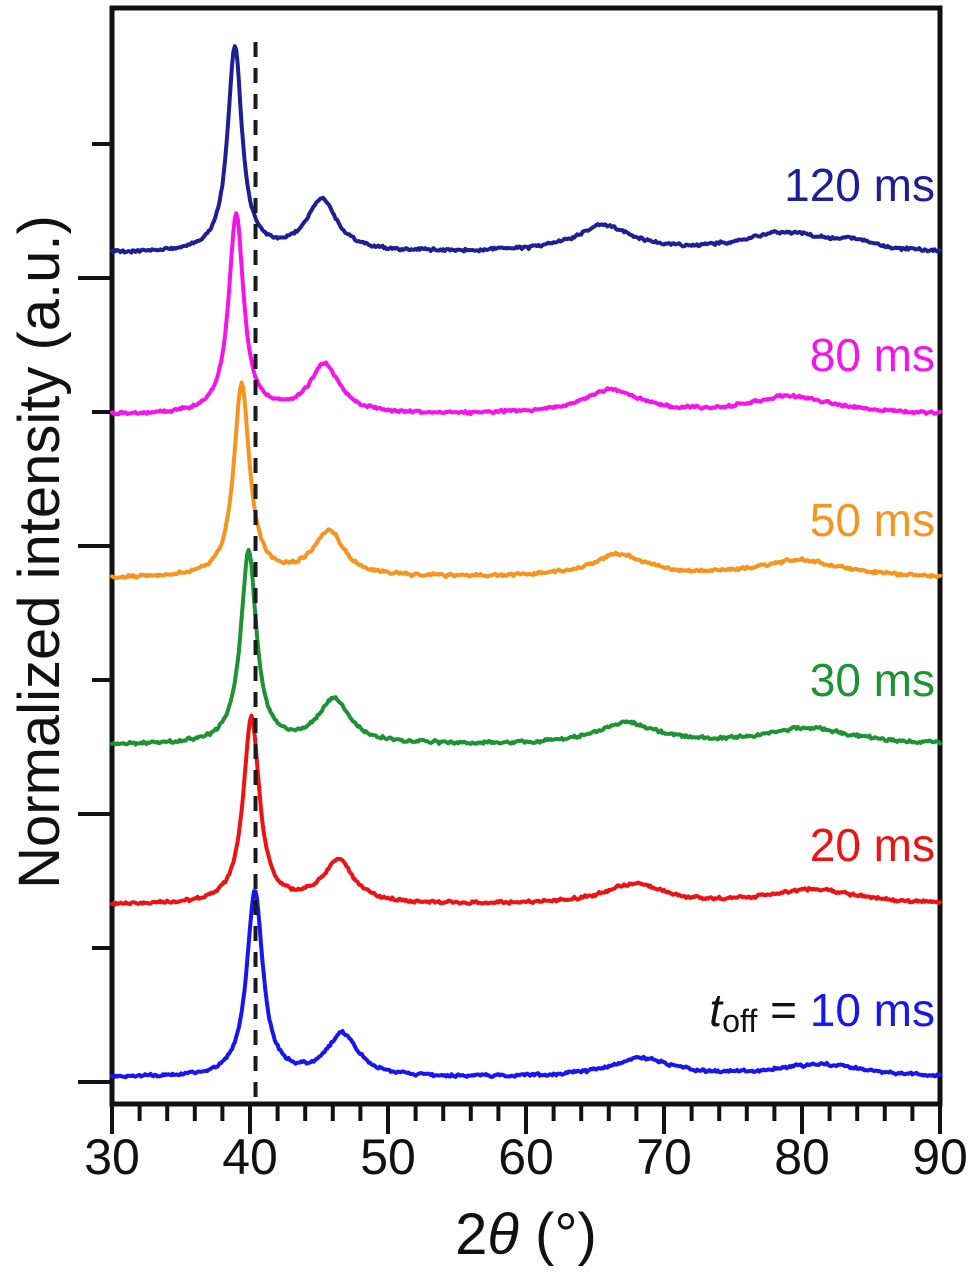 This screenshot has width=970, height=1280. I want to click on x-tick-label-30: 30, so click(112, 1157).